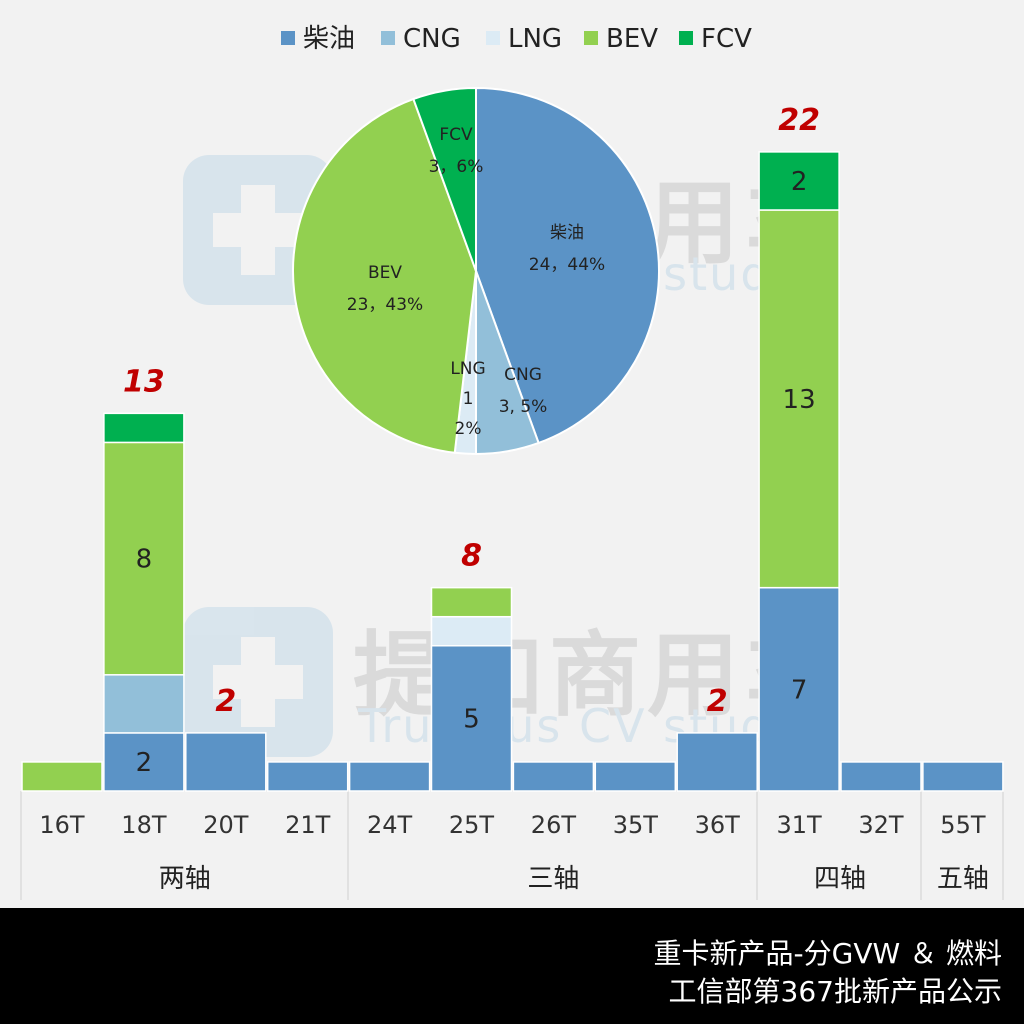 This screenshot has width=1024, height=1024. I want to click on pie-label-name: 柴油, so click(567, 233).